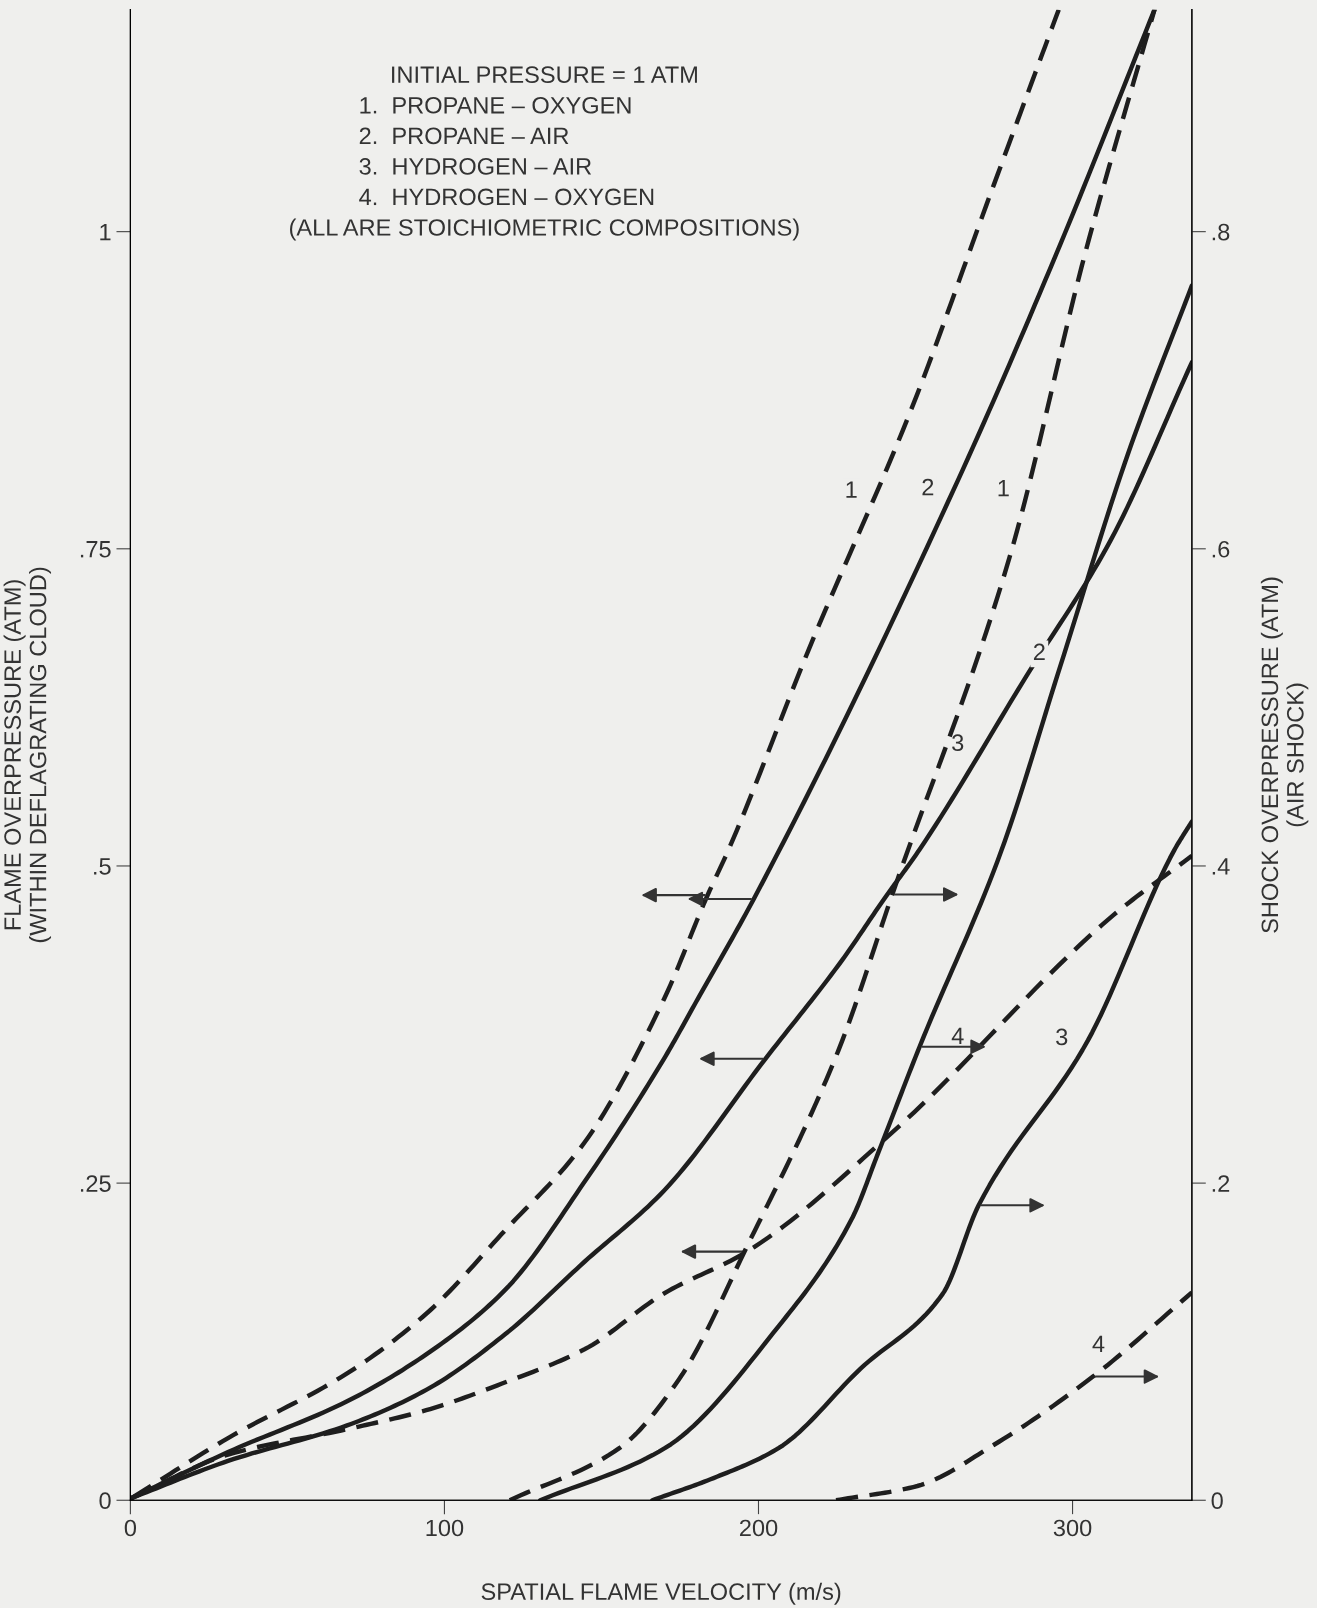 The height and width of the screenshot is (1608, 1317). Describe the element at coordinates (758, 1528) in the screenshot. I see `x-tick-label: 200` at that location.